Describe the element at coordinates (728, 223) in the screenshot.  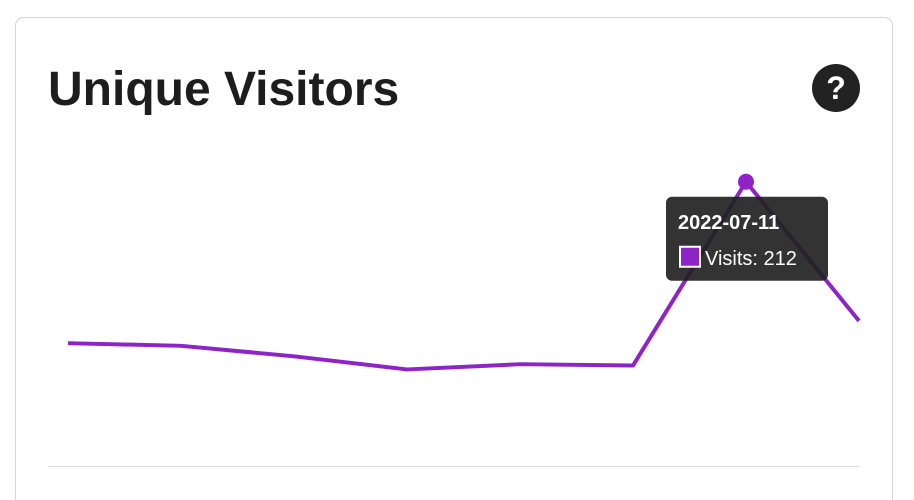
I see `tooltip-date: 2022-07-11` at that location.